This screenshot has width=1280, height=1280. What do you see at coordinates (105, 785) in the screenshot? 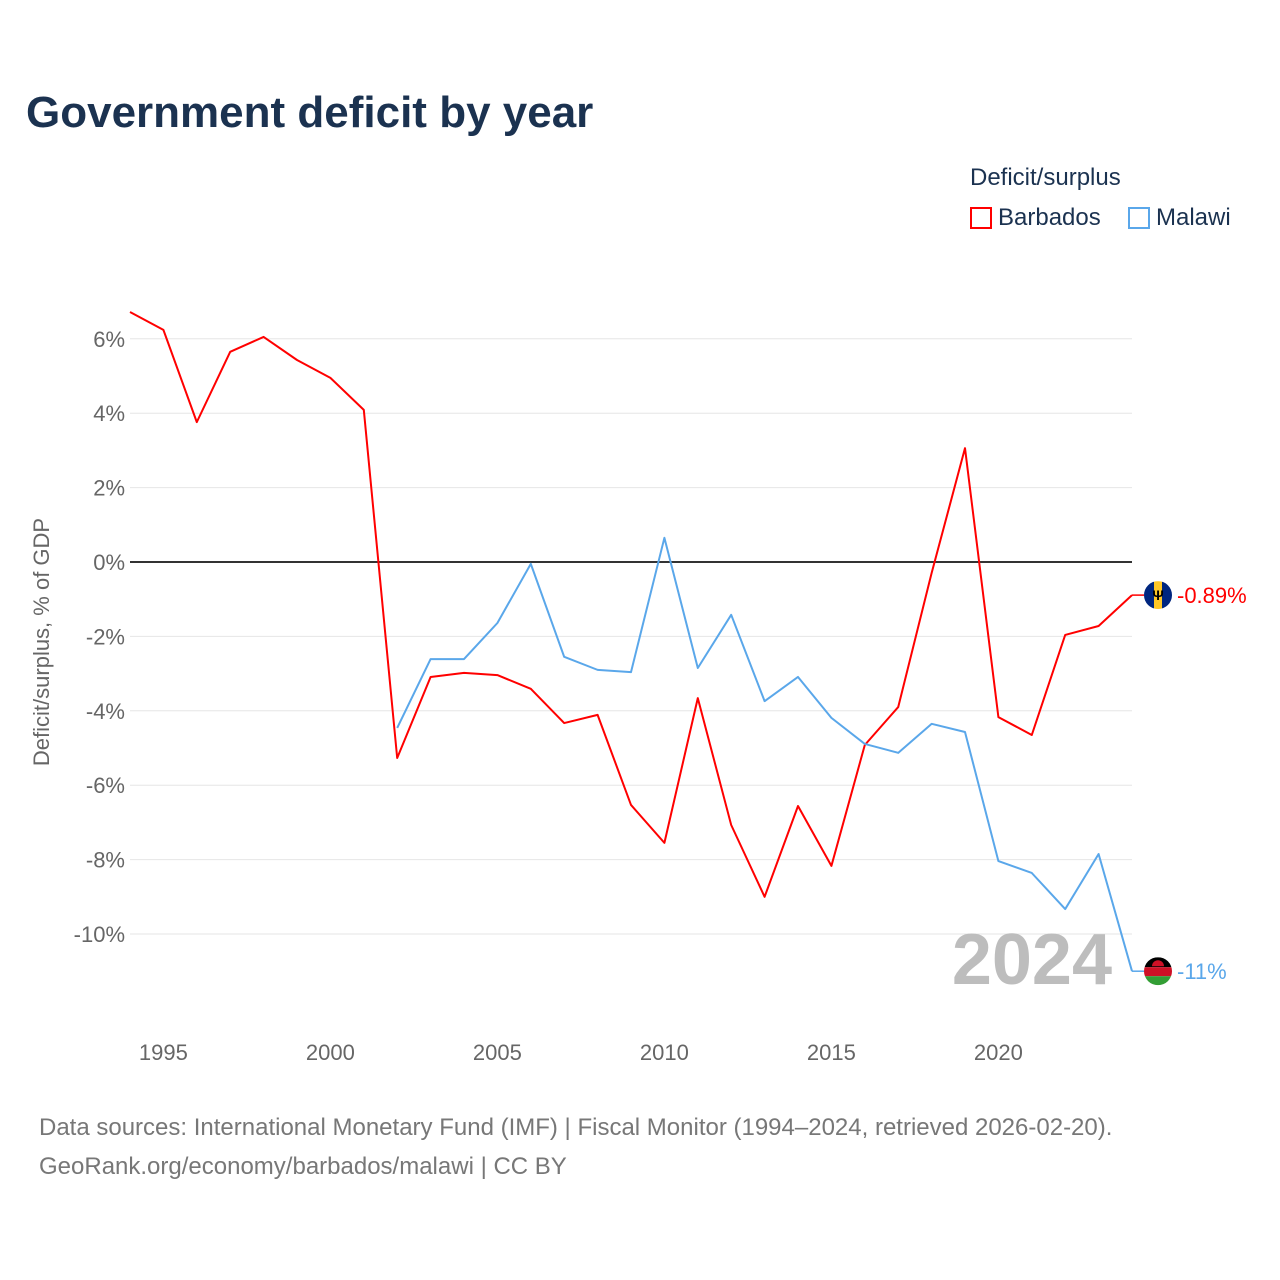
I see `y-tick-label: -6%` at bounding box center [105, 785].